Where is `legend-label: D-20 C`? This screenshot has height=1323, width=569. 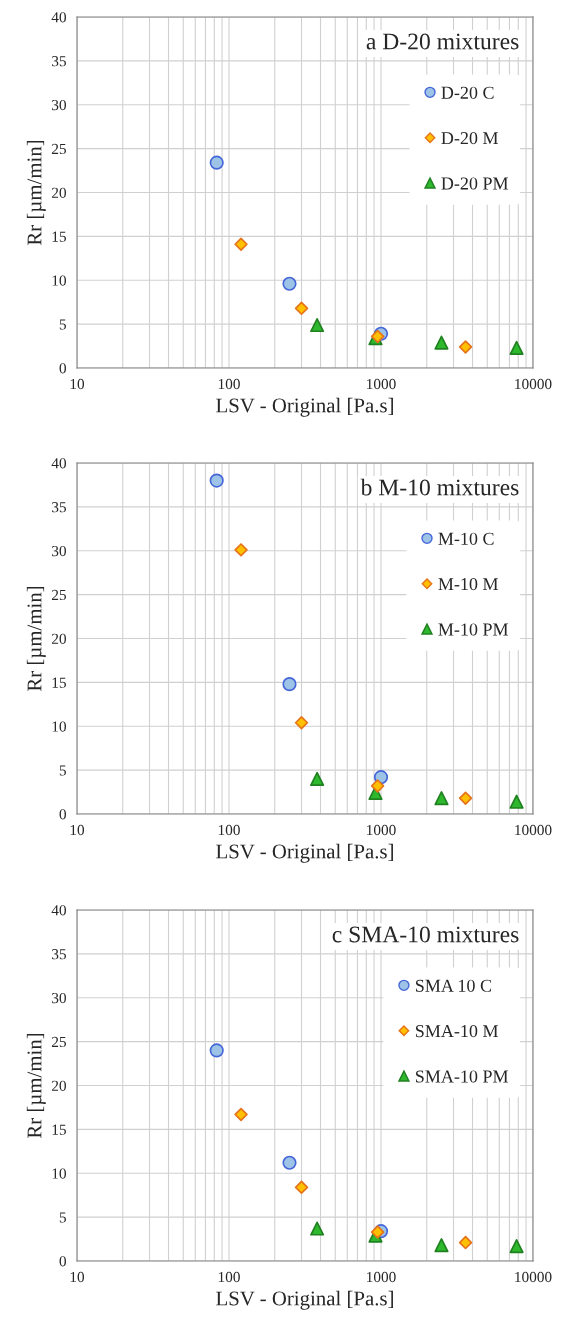 legend-label: D-20 C is located at coordinates (467, 92).